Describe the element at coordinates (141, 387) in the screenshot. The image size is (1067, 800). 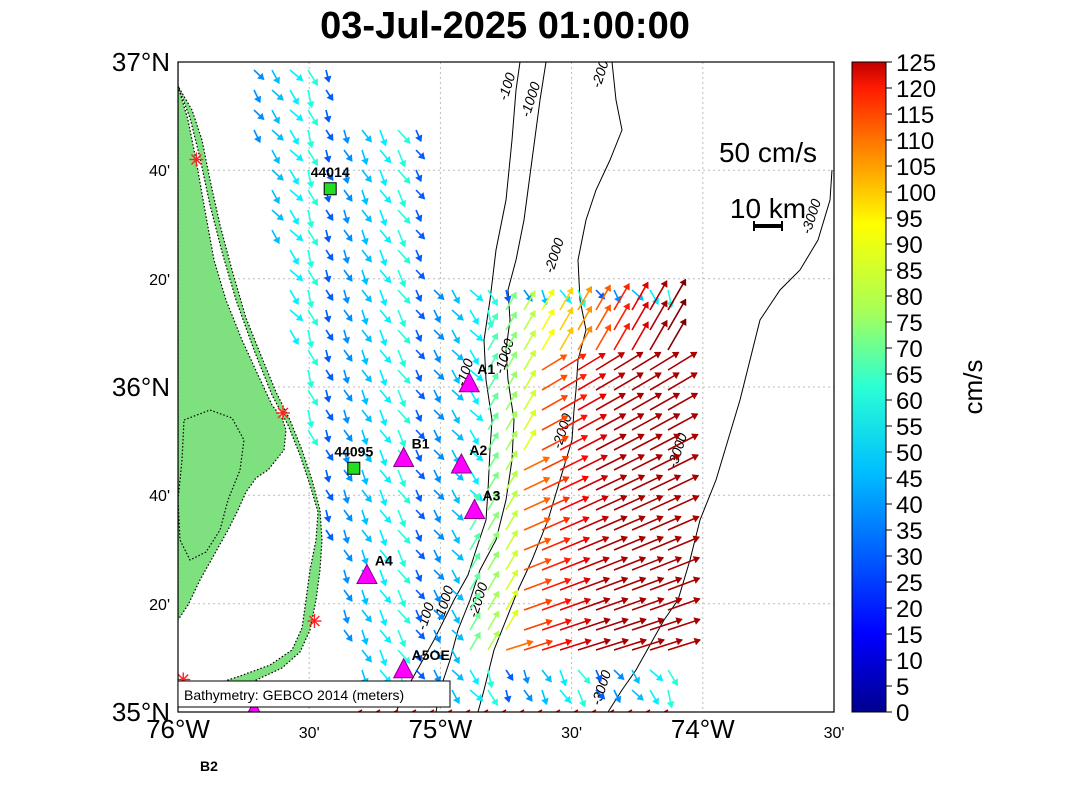
I see `y-tick-label: 36°N` at that location.